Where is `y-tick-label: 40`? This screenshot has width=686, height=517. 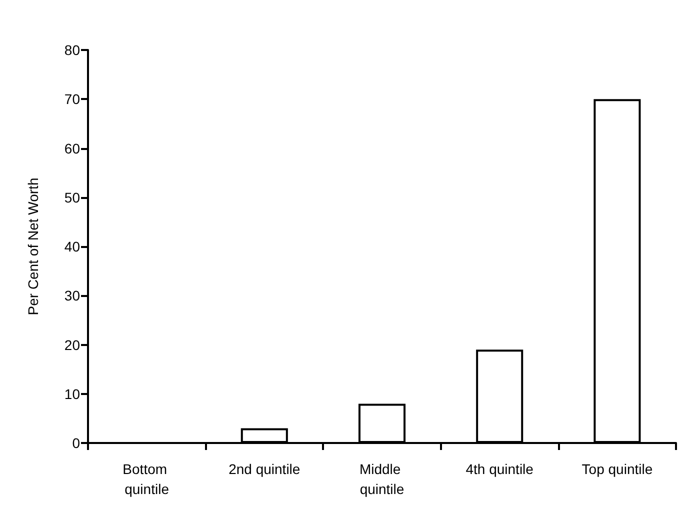
y-tick-label: 40 is located at coordinates (72, 246).